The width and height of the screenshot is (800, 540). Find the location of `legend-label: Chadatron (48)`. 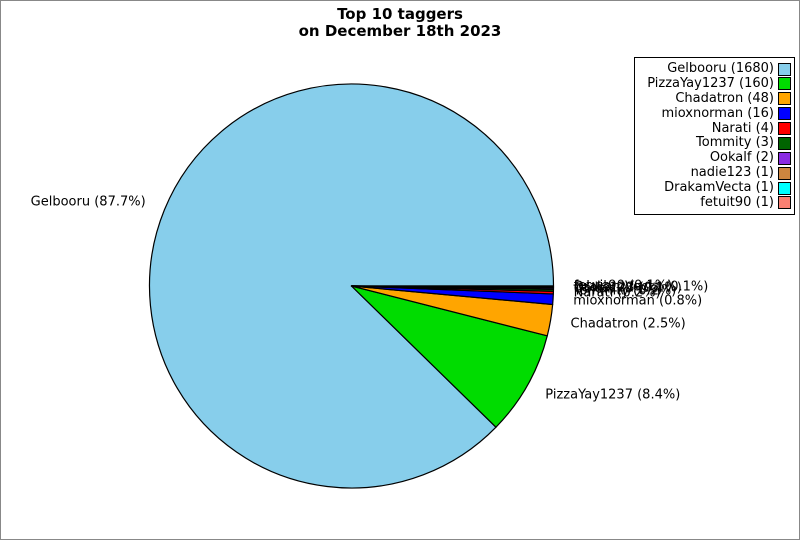

legend-label: Chadatron (48) is located at coordinates (724, 98).